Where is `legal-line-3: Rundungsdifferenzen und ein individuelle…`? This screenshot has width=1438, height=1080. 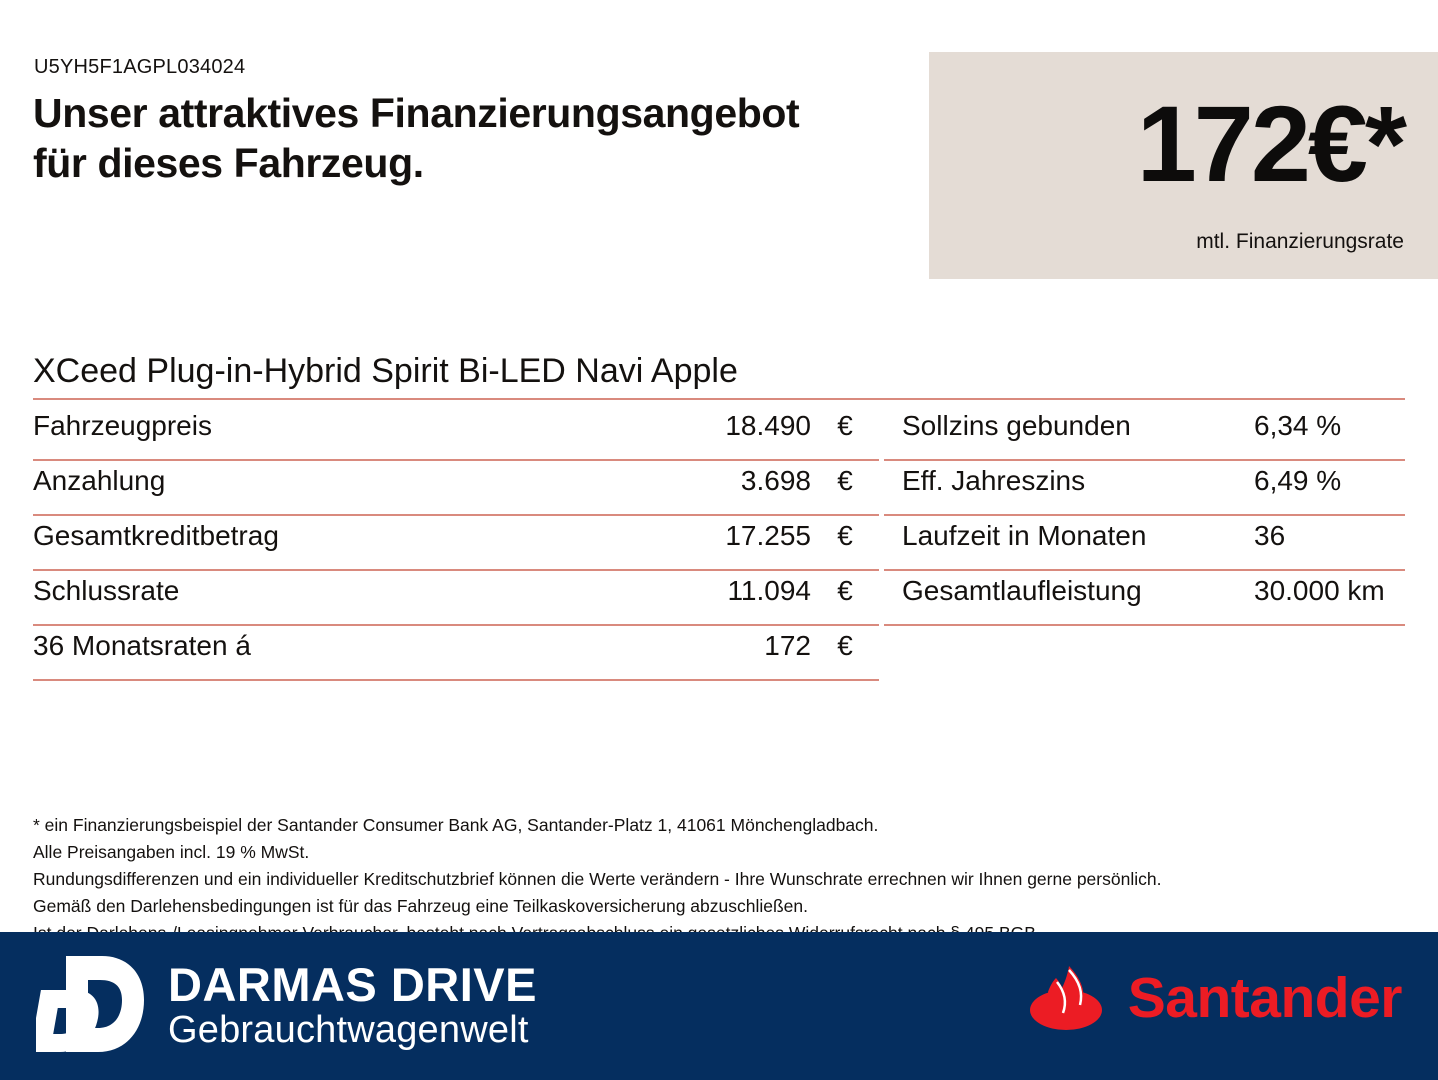
legal-line-3: Rundungsdifferenzen und ein individuelle… is located at coordinates (597, 878).